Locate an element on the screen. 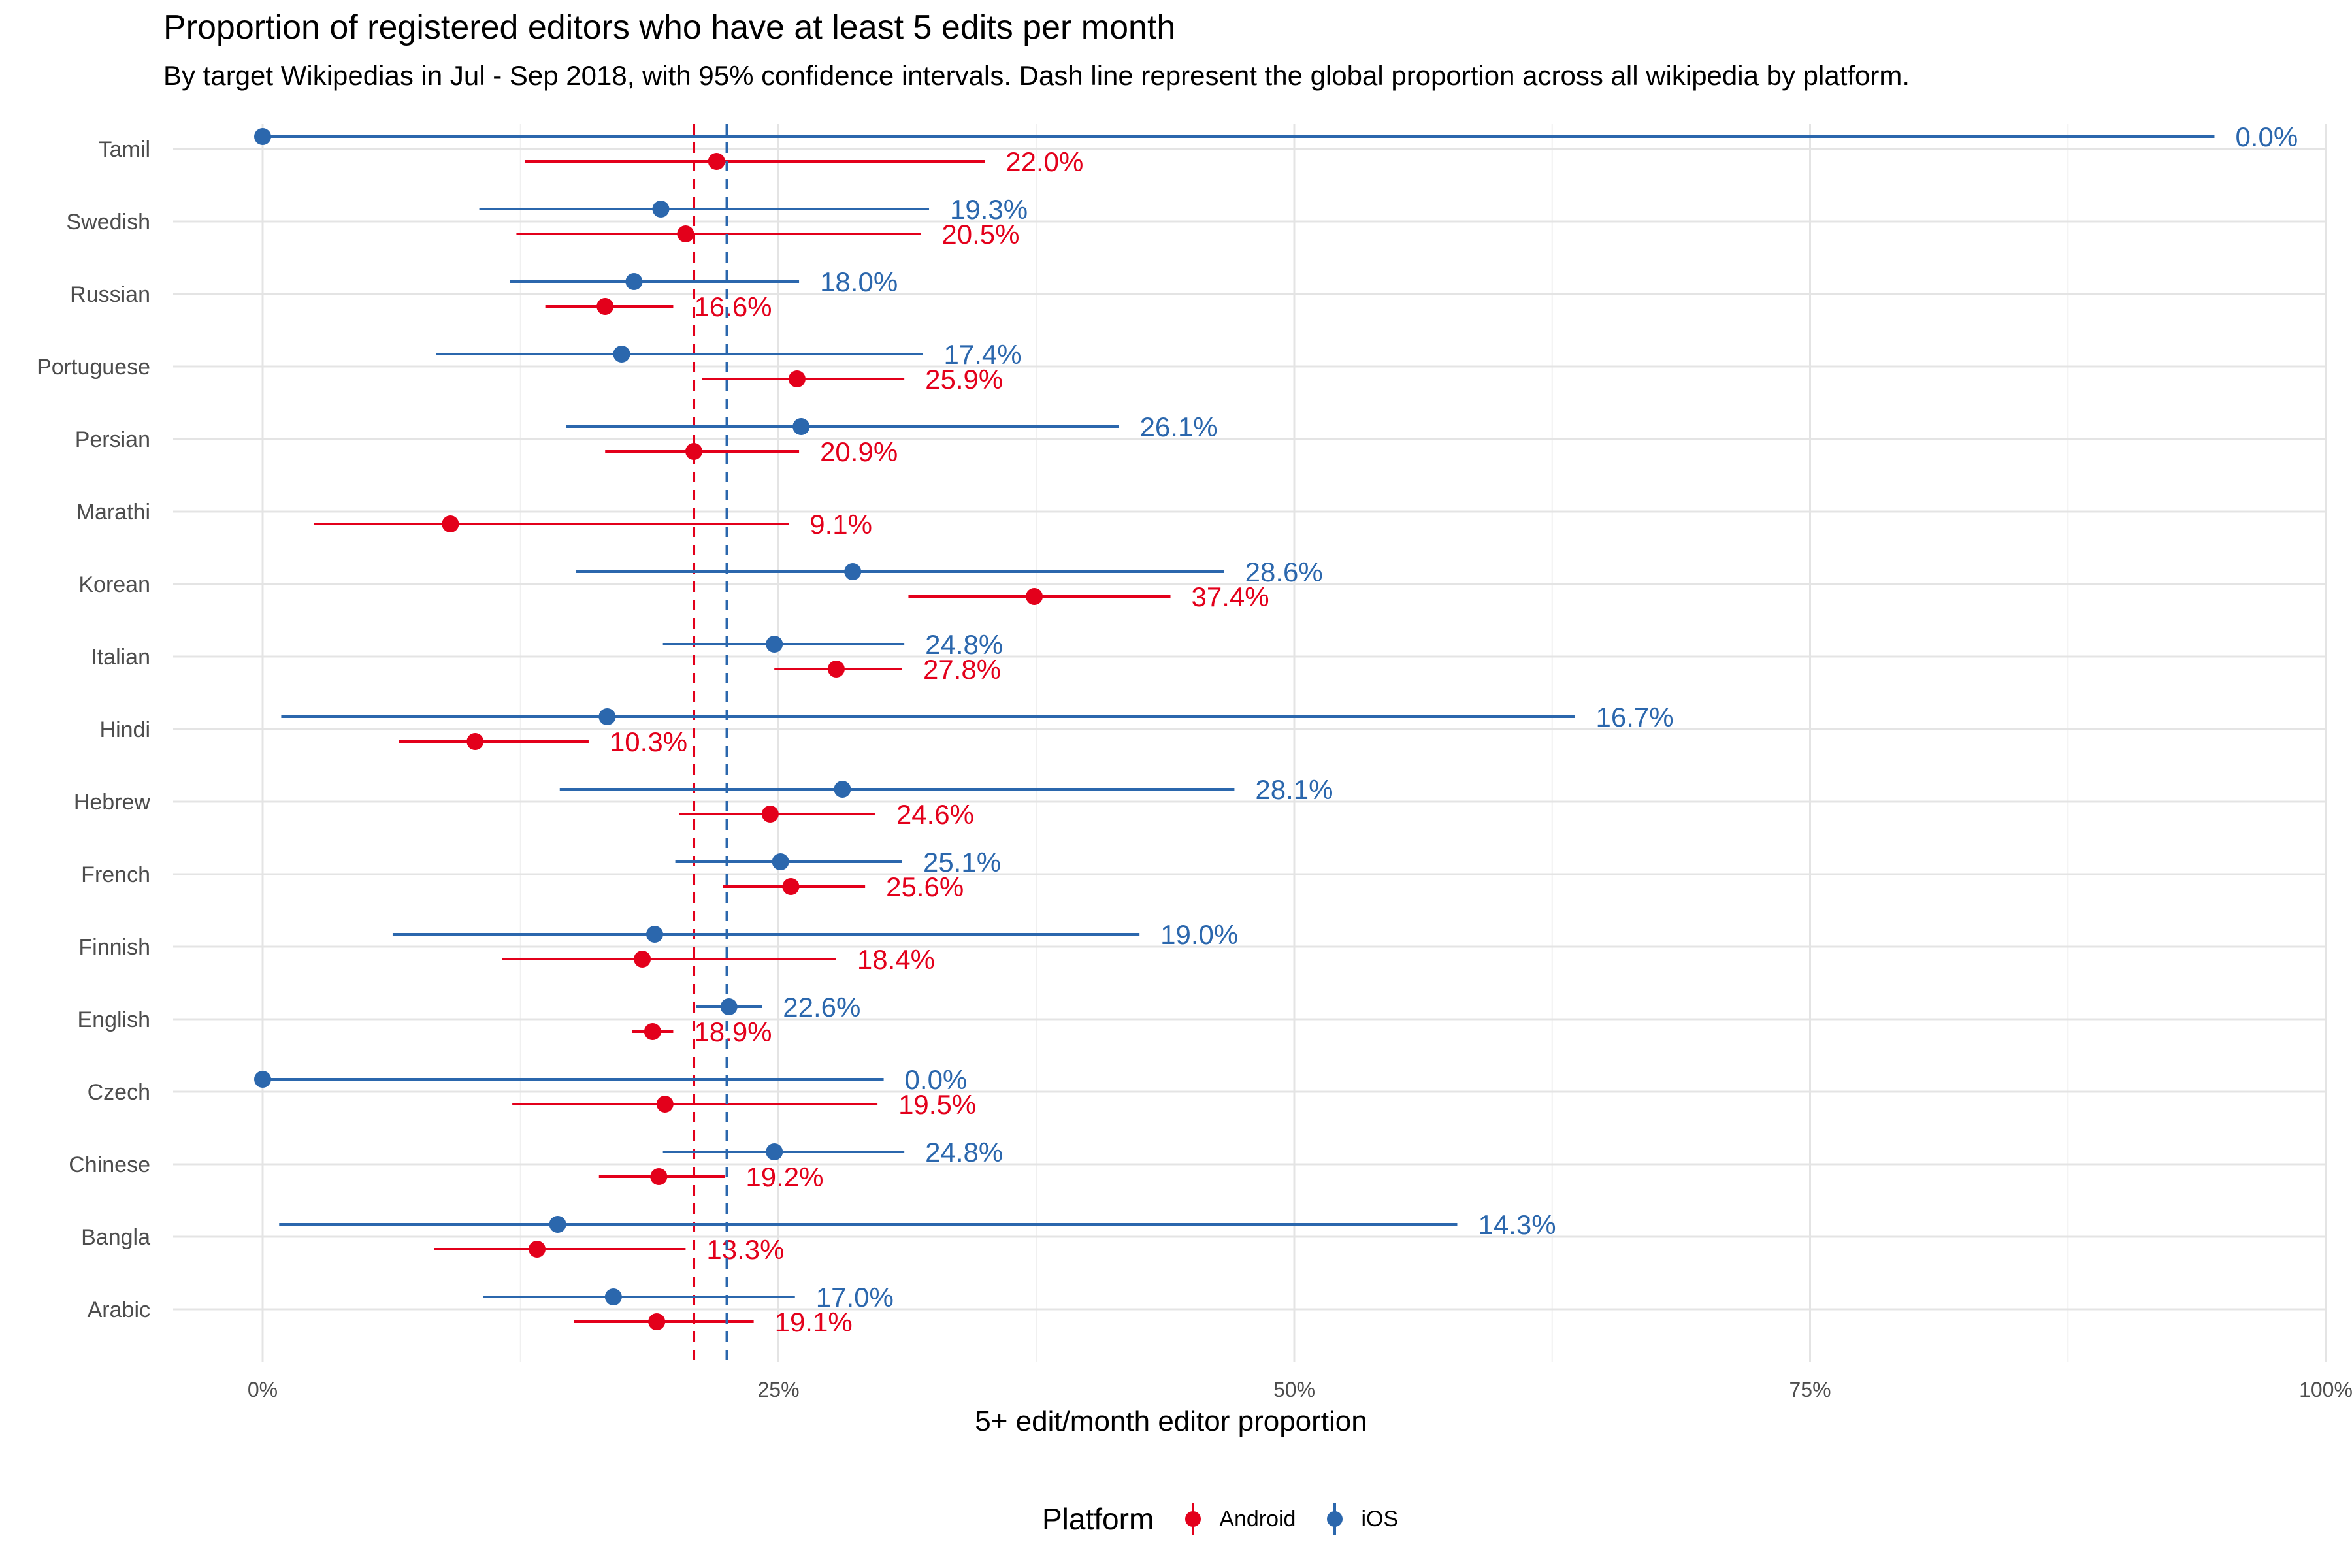 This screenshot has height=1568, width=2352. legend-label-android: Android is located at coordinates (1257, 1518).